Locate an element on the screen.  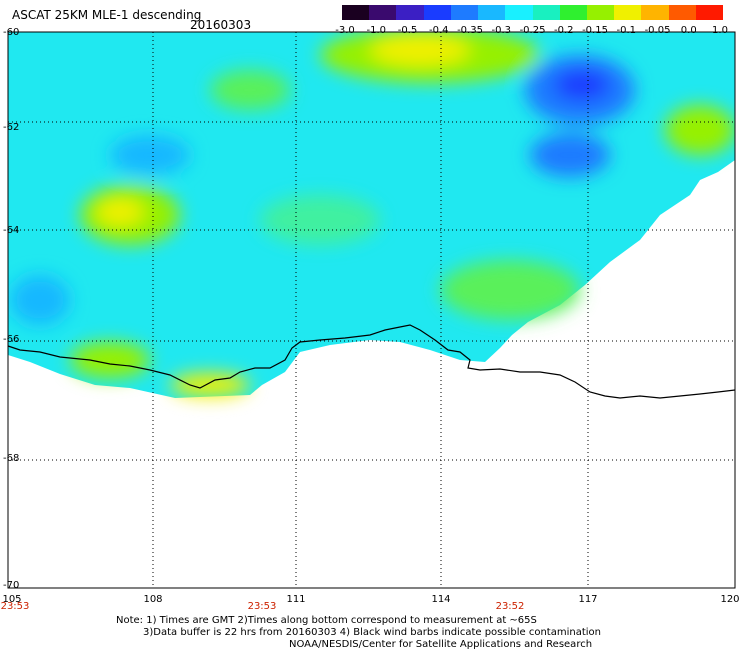
colorbar-tick-label: 1.0 is located at coordinates (720, 30).